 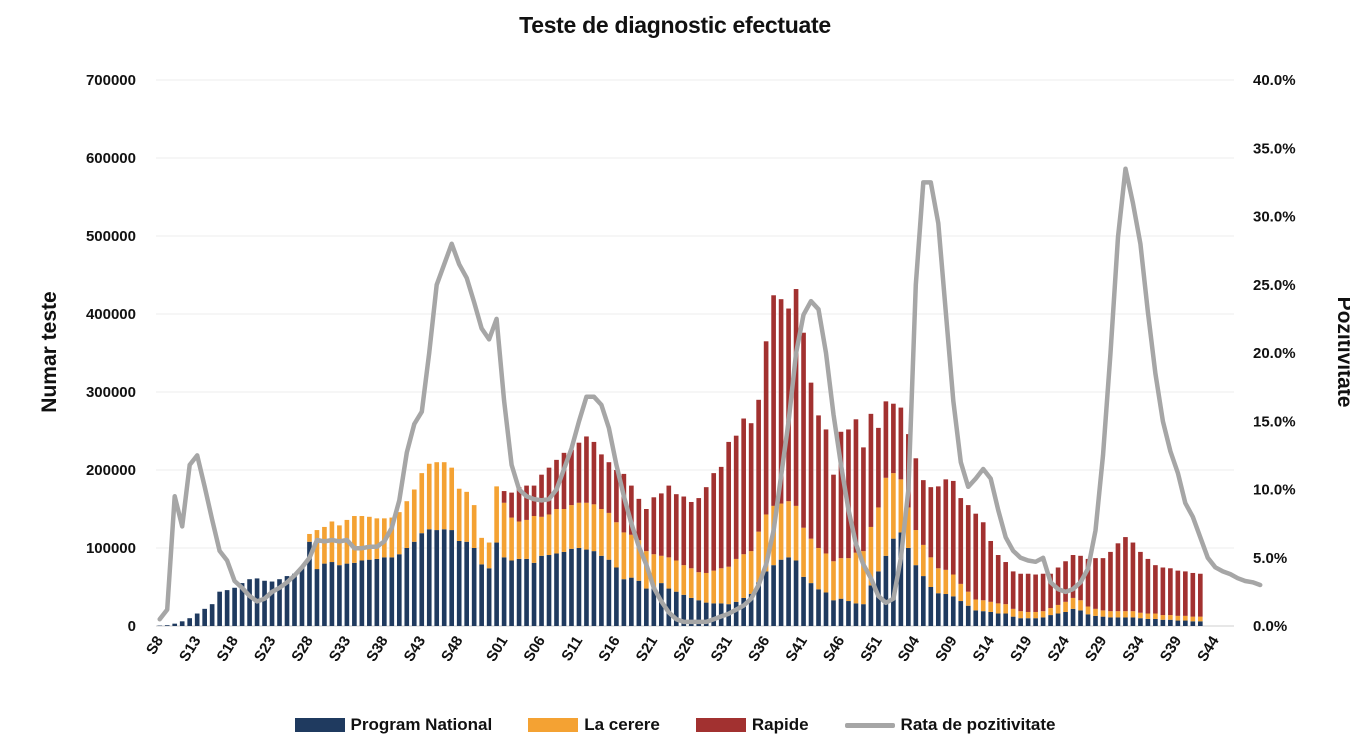 What do you see at coordinates (780, 724) in the screenshot?
I see `legend-label: Rapide` at bounding box center [780, 724].